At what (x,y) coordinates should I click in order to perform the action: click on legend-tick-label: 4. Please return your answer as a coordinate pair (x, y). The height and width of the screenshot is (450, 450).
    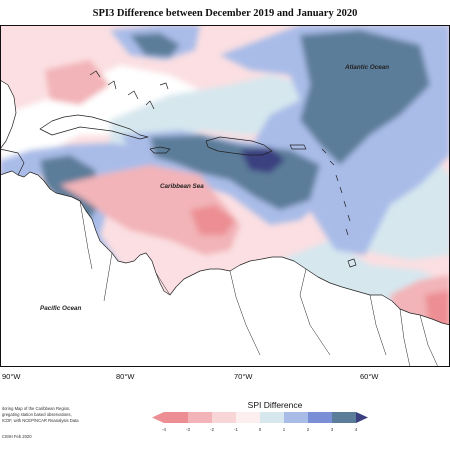
    Looking at the image, I should click on (356, 429).